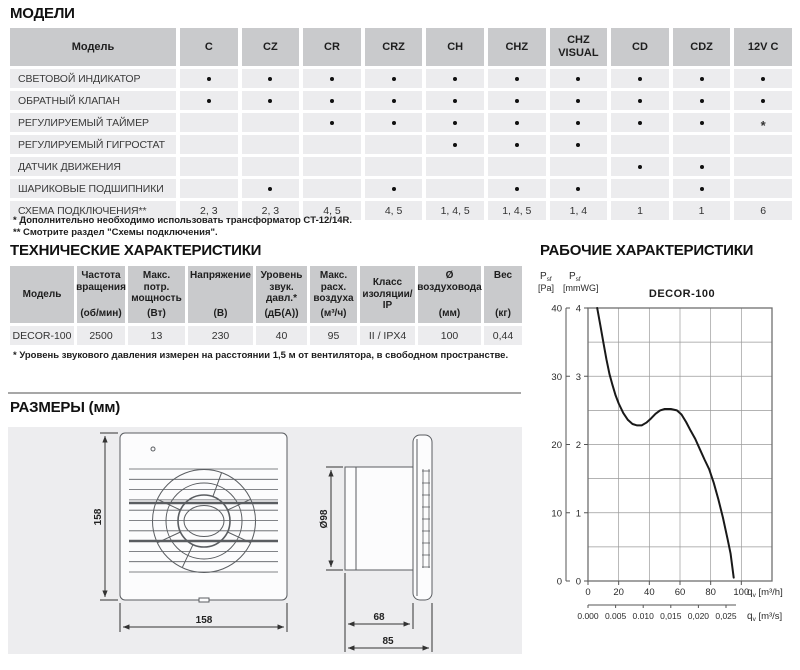 The image size is (800, 670). I want to click on tech-column-header: Модель, so click(42, 294).